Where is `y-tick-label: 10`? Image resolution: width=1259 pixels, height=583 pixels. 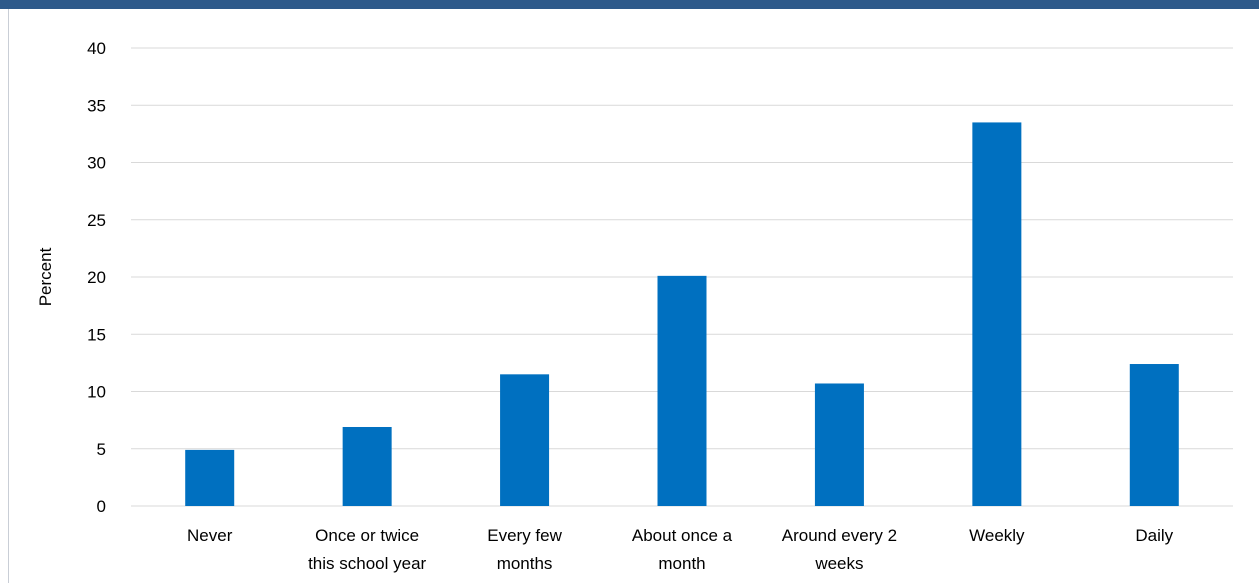 y-tick-label: 10 is located at coordinates (96, 392).